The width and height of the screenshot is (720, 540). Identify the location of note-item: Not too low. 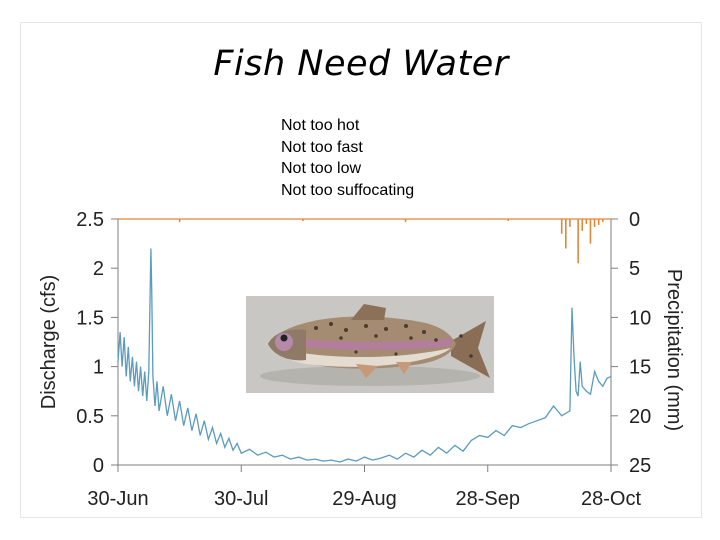
(321, 168).